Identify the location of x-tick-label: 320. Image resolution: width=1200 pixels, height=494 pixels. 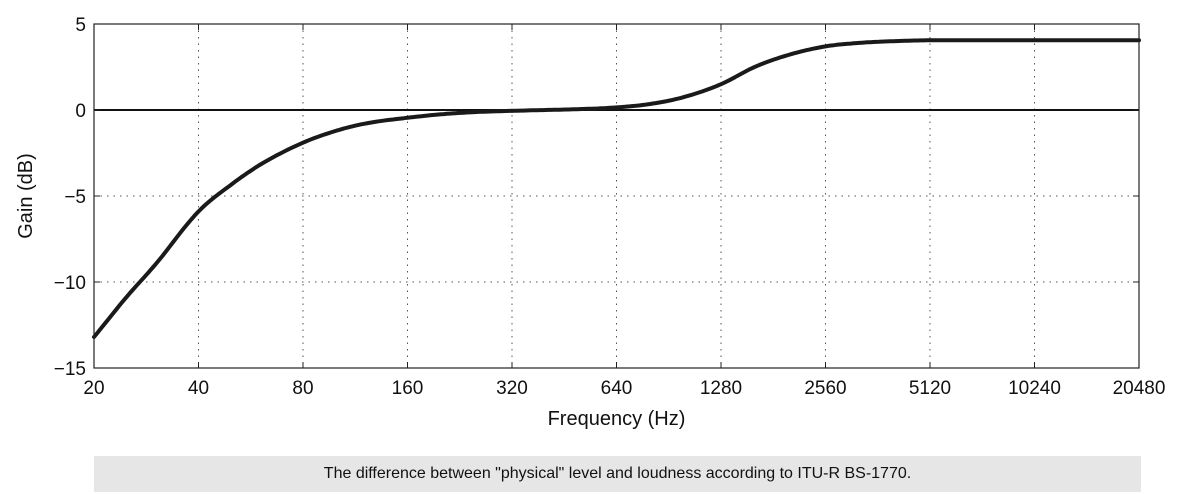
(512, 388).